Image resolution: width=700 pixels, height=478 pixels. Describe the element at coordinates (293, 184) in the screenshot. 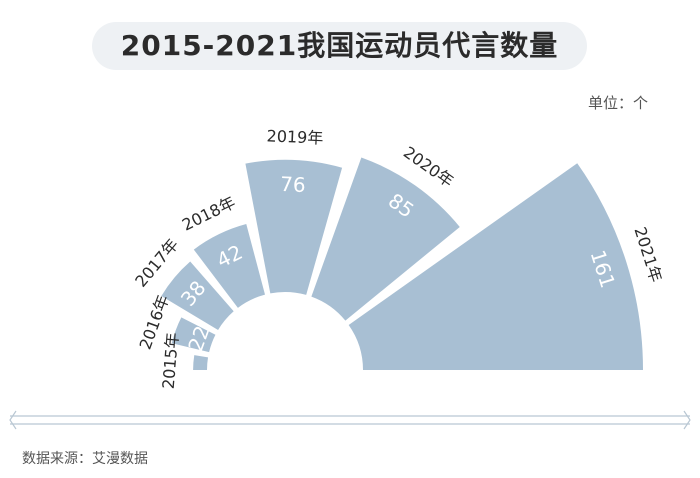

I see `value-label: 76` at that location.